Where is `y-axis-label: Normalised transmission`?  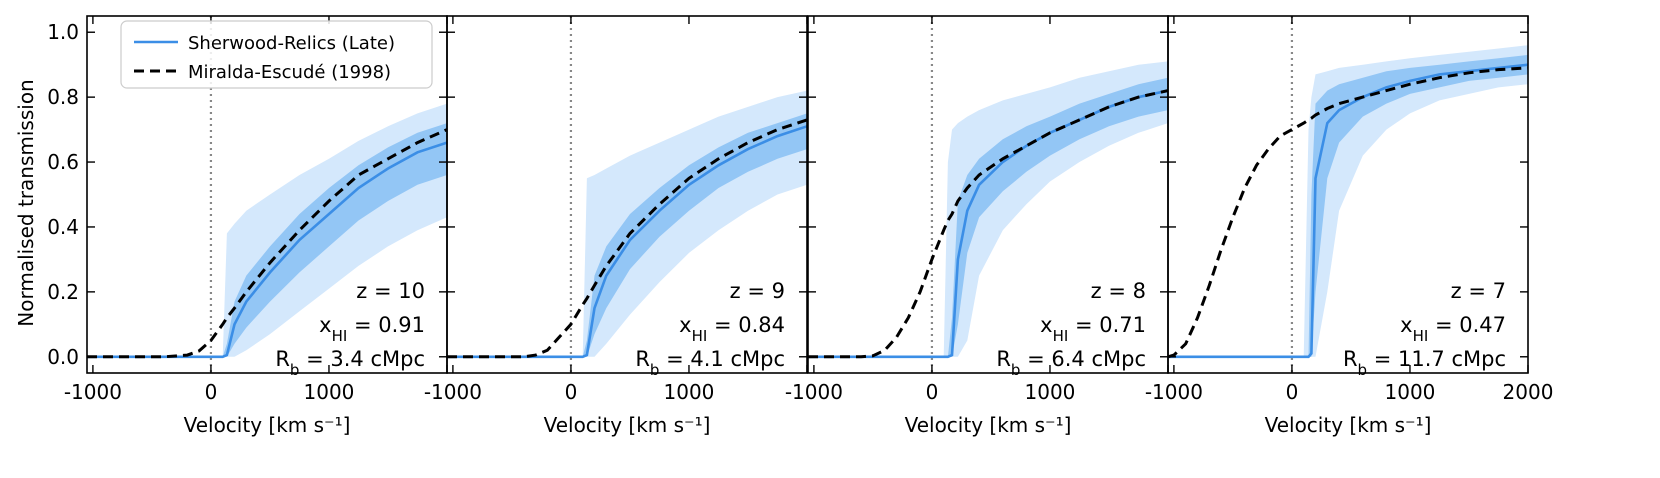 y-axis-label: Normalised transmission is located at coordinates (26, 202).